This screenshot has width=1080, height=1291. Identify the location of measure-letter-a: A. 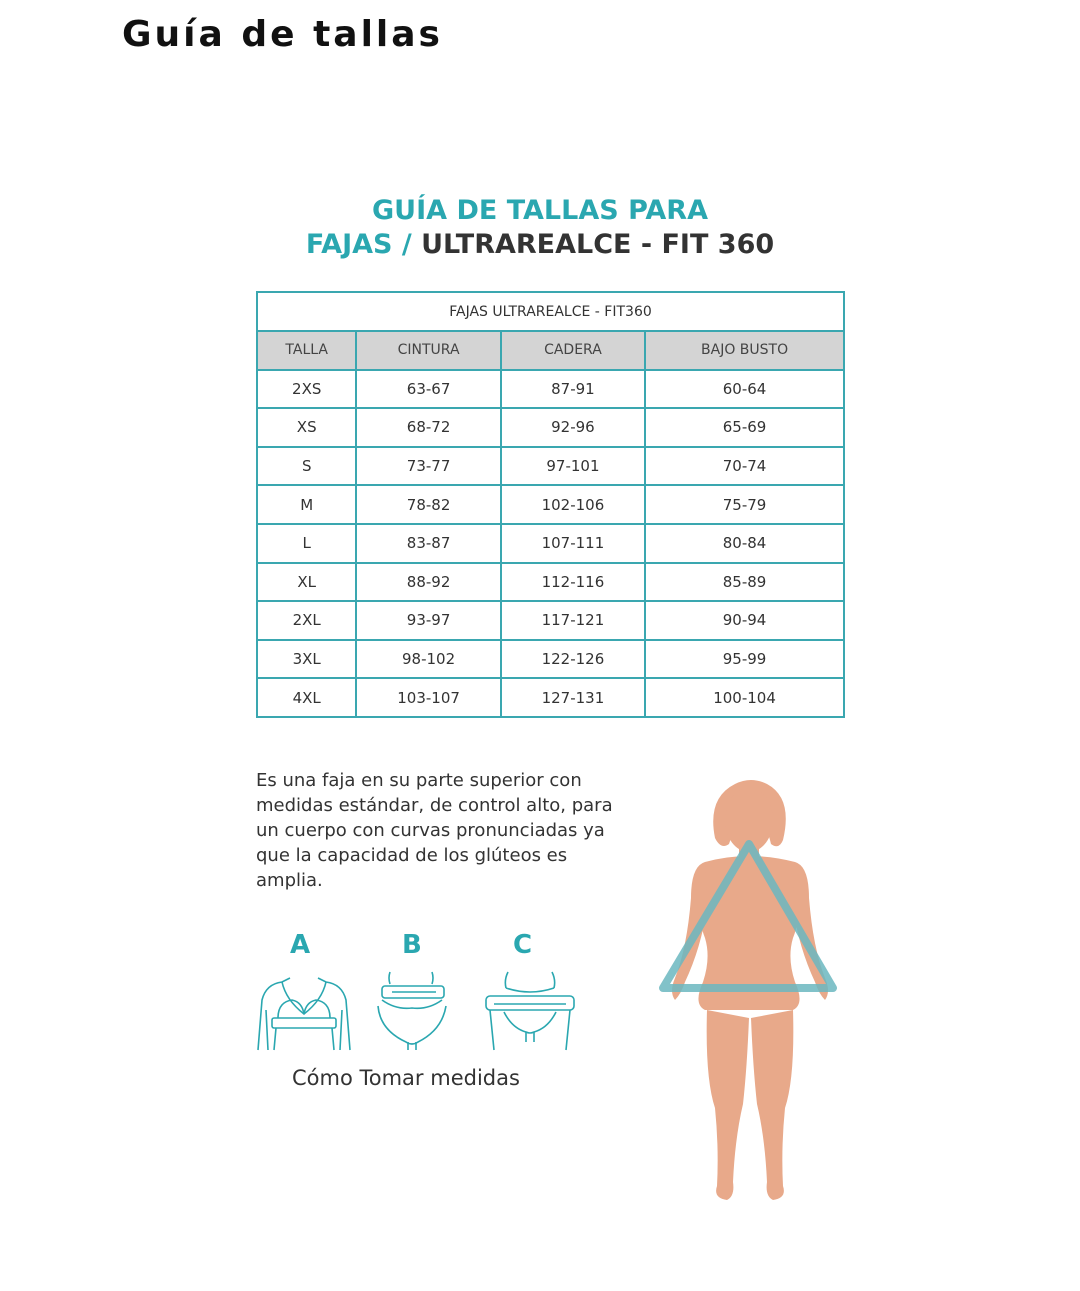
(300, 945).